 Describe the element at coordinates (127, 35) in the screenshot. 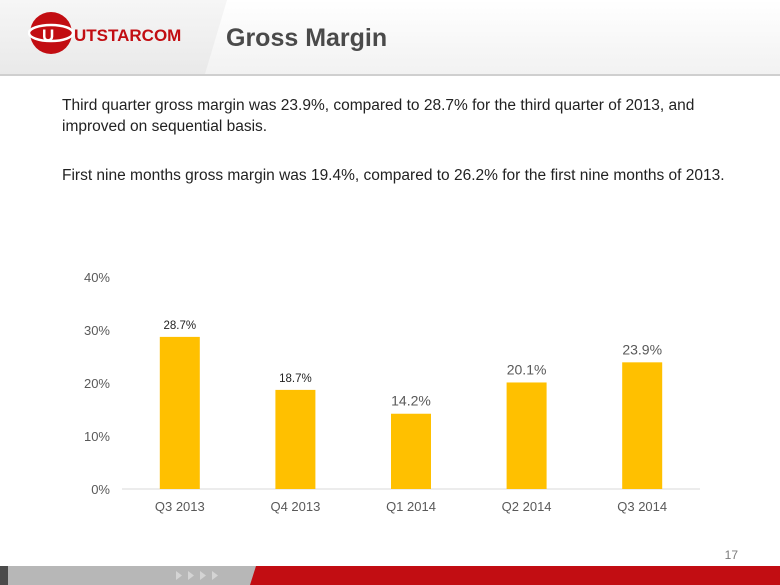

I see `logo-text: UTSTARCOM` at that location.